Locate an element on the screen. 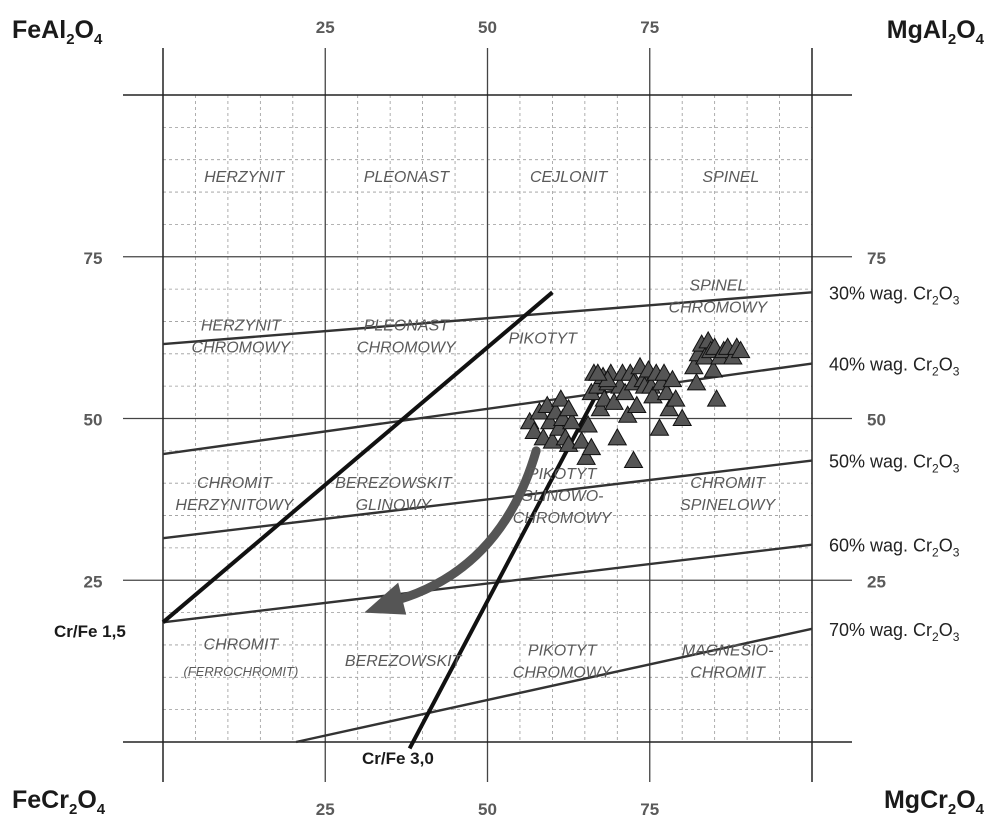 The image size is (998, 818). x-tick-label-bottom: 75 is located at coordinates (649, 809).